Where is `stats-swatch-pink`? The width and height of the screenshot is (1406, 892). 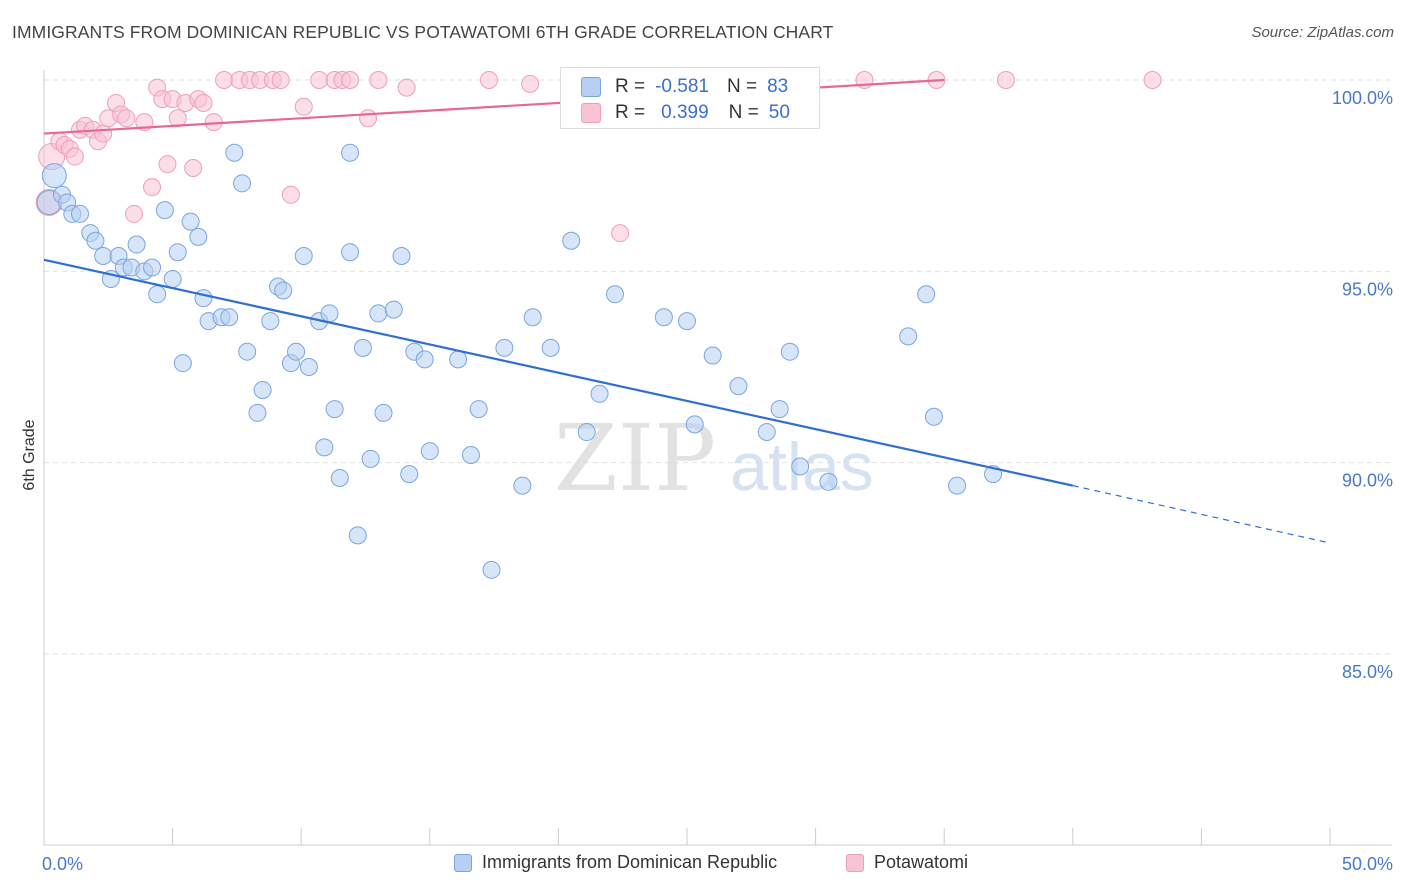 stats-swatch-pink is located at coordinates (591, 113).